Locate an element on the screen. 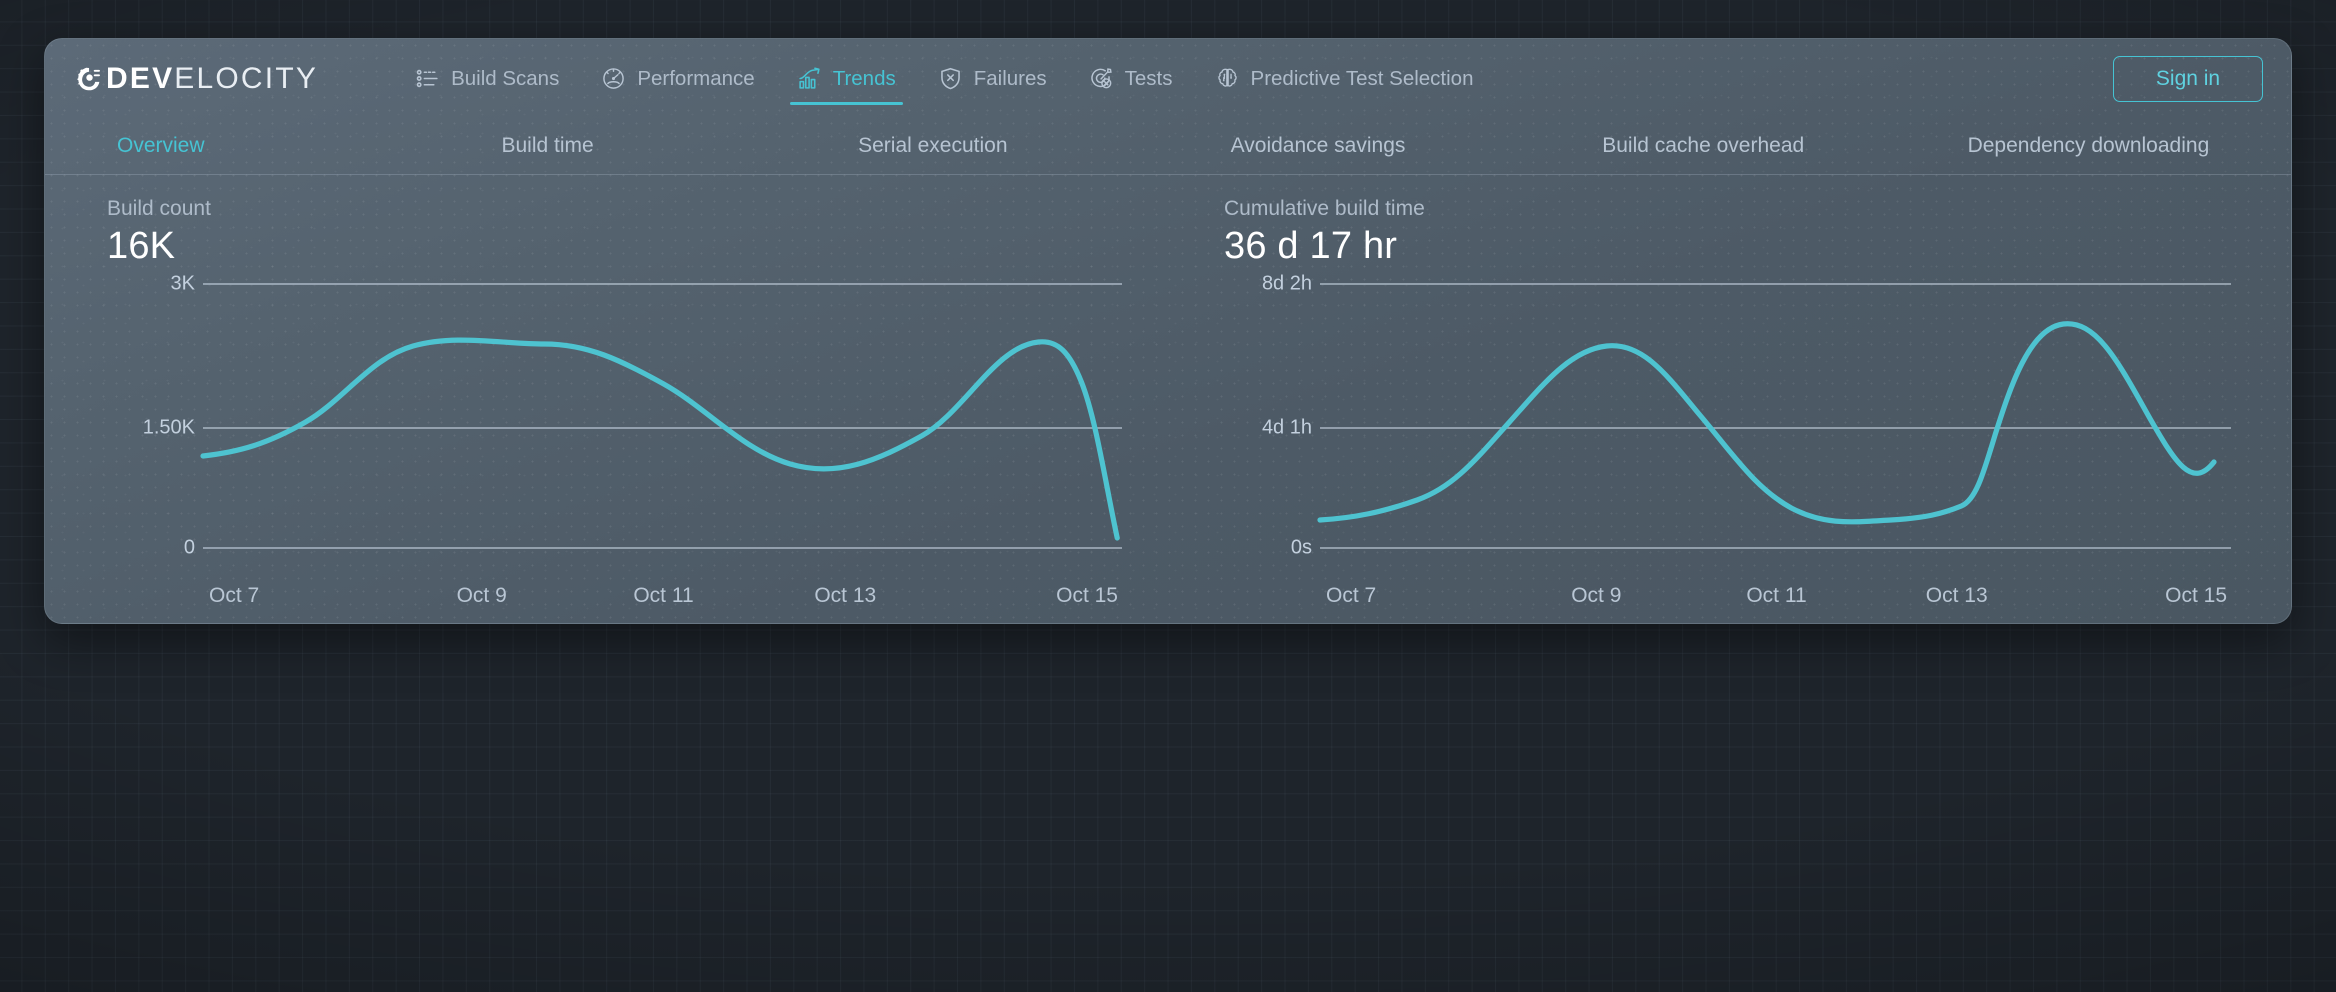  nav-item-failures: Failures is located at coordinates (992, 79).